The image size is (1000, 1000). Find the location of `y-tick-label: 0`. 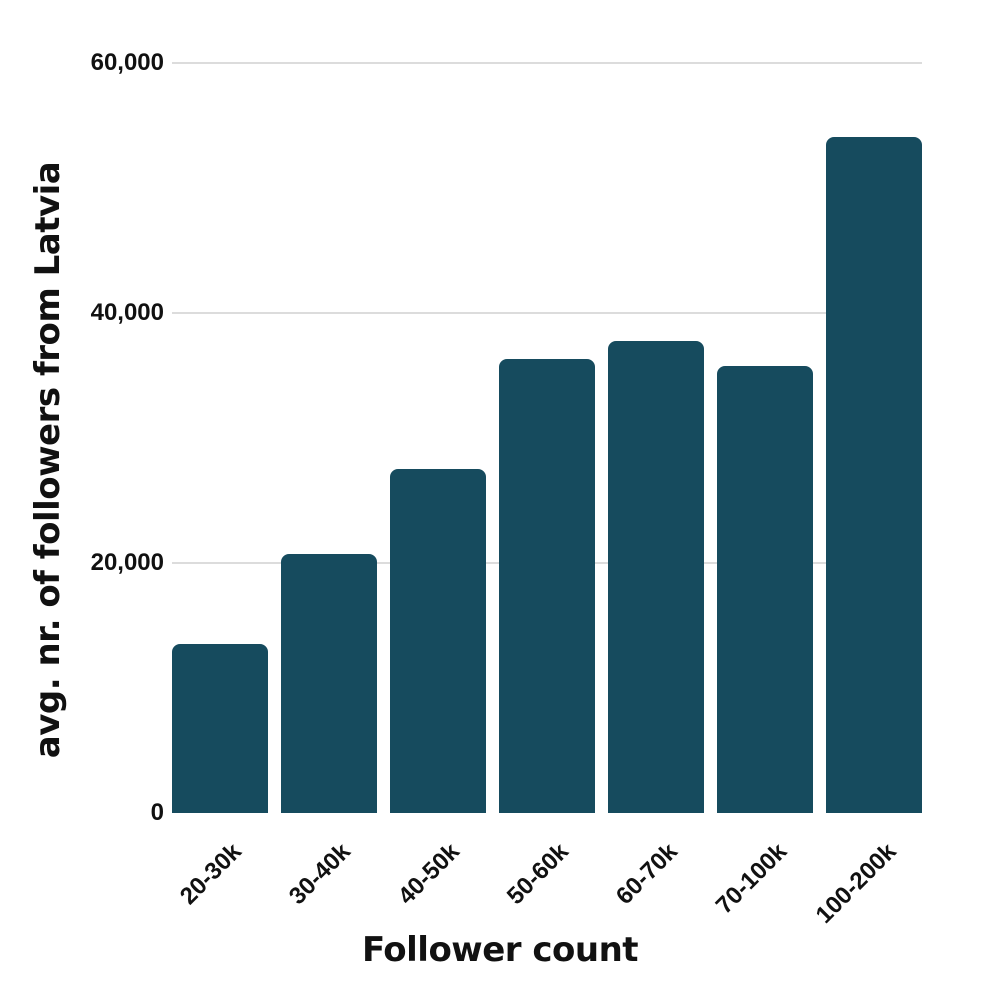

y-tick-label: 0 is located at coordinates (157, 812).